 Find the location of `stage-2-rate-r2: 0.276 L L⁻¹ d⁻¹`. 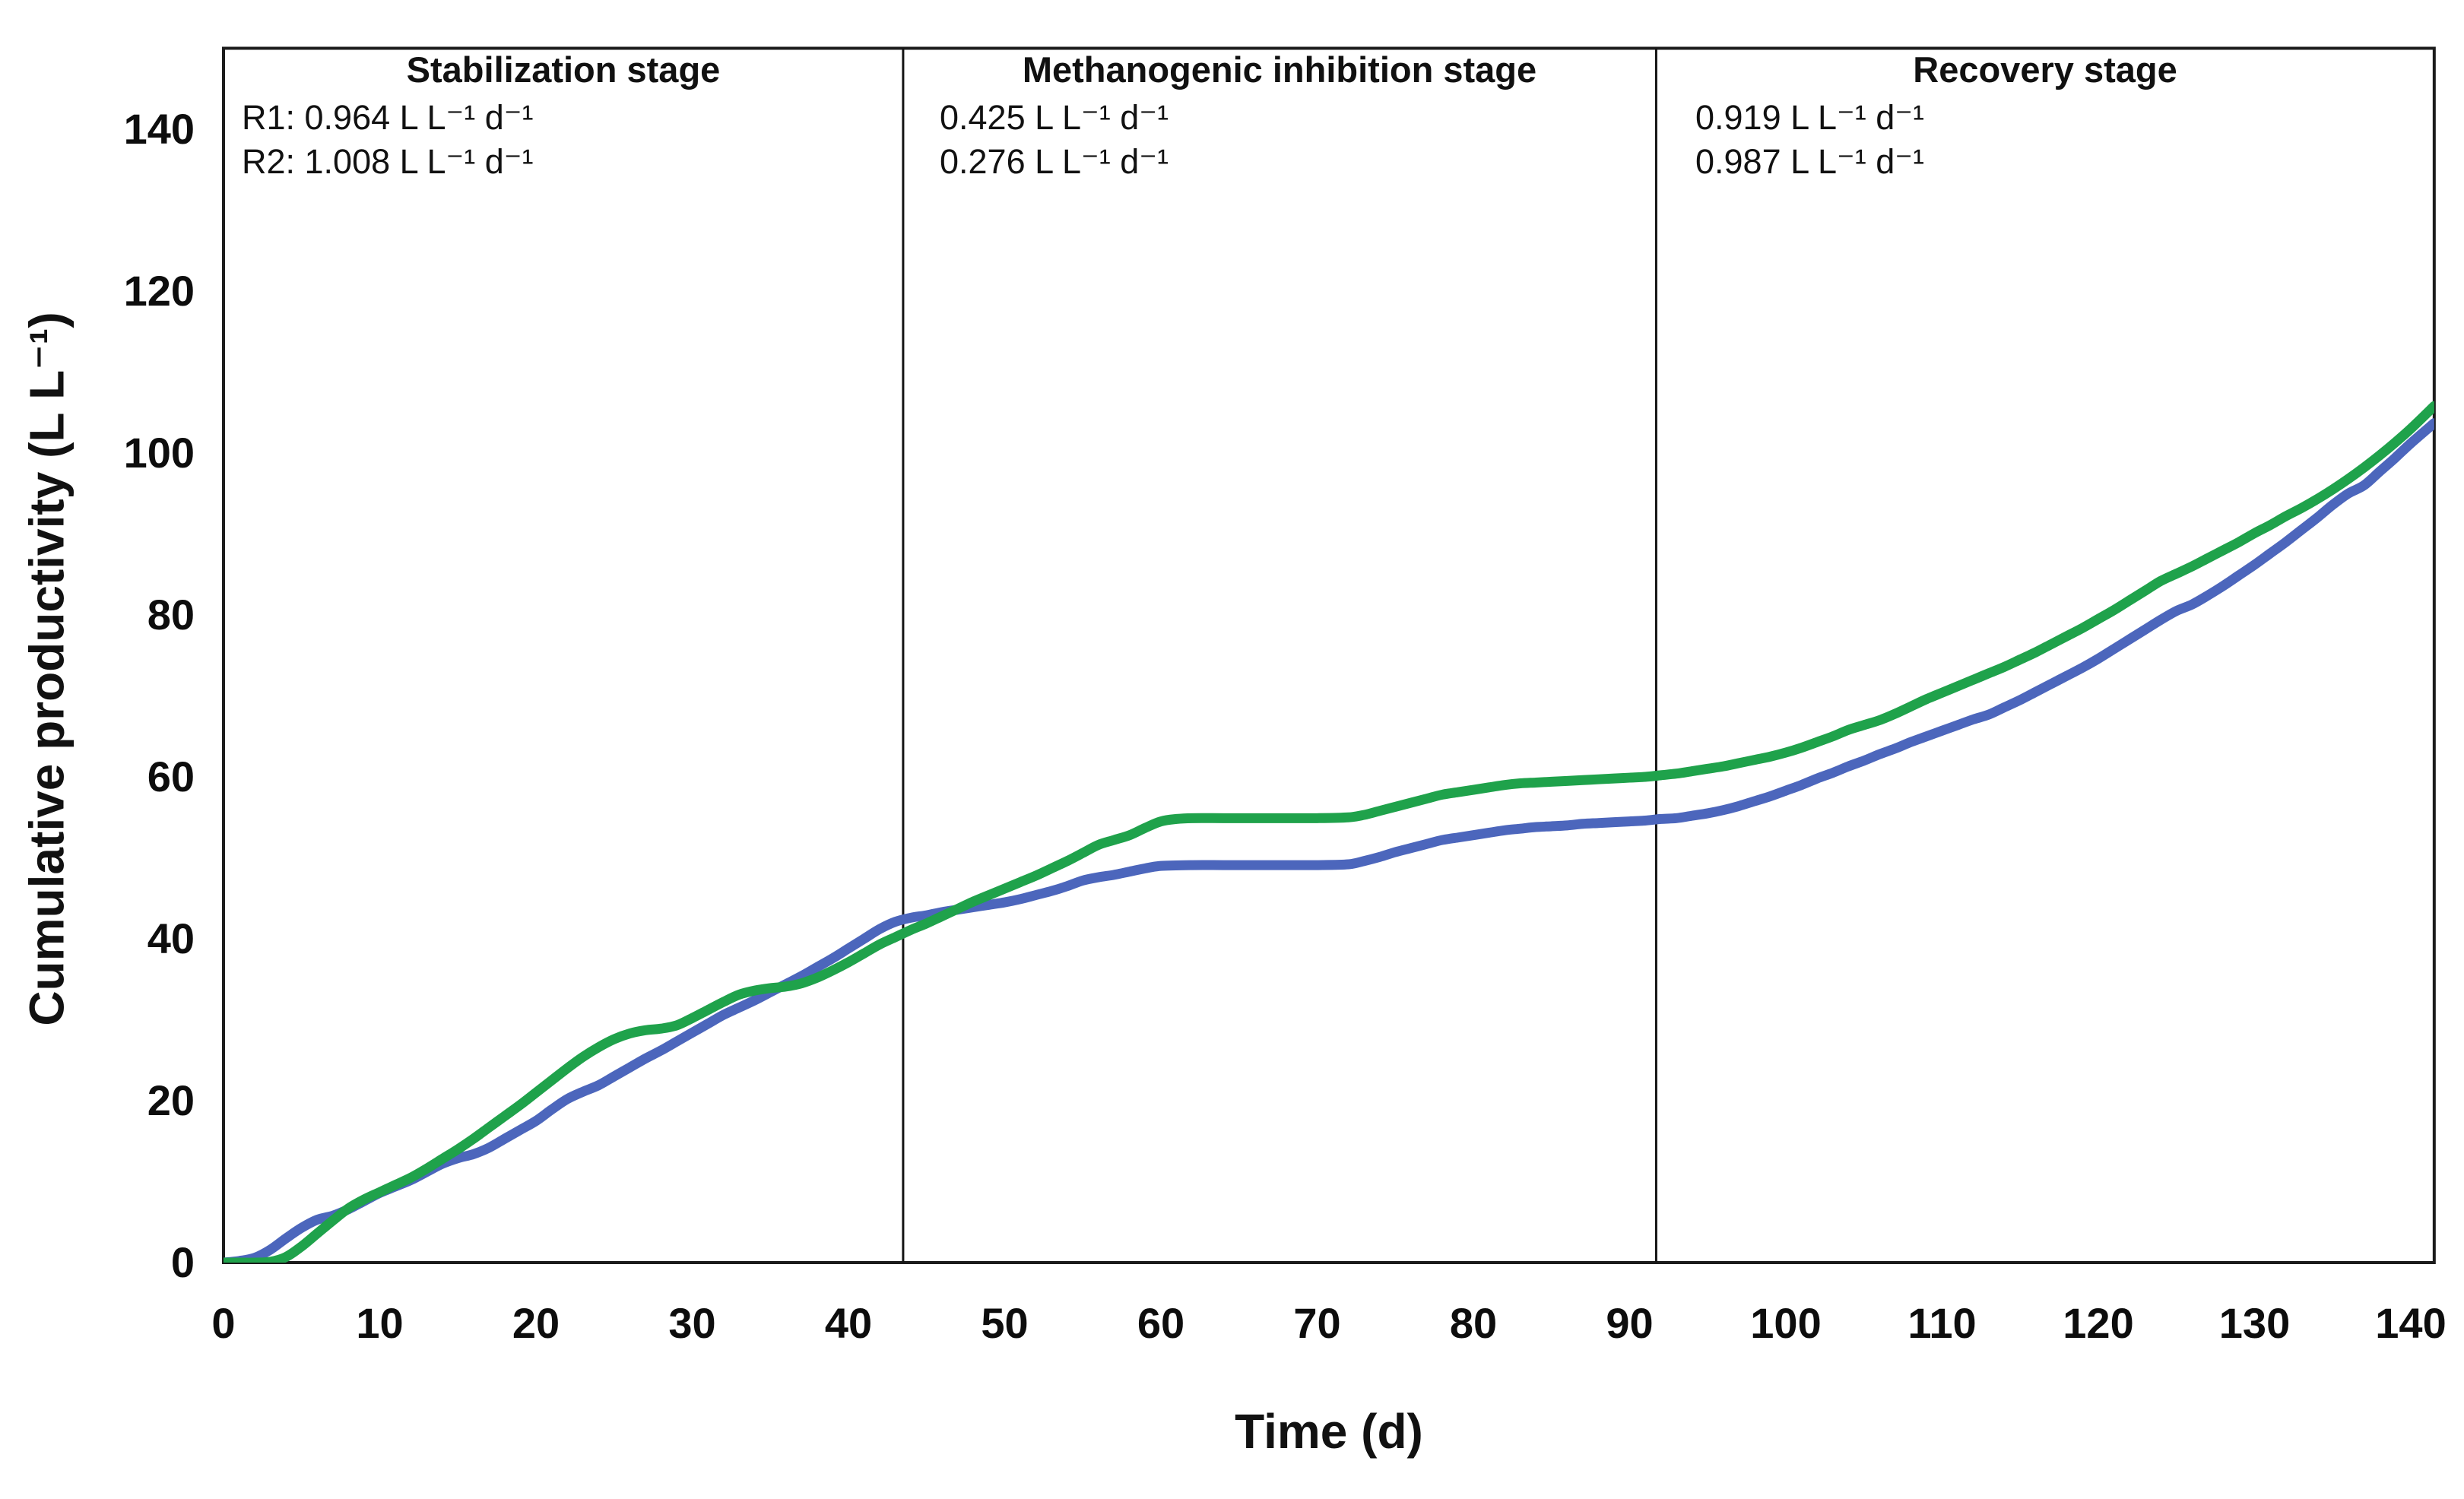

stage-2-rate-r2: 0.276 L L⁻¹ d⁻¹ is located at coordinates (1055, 162).